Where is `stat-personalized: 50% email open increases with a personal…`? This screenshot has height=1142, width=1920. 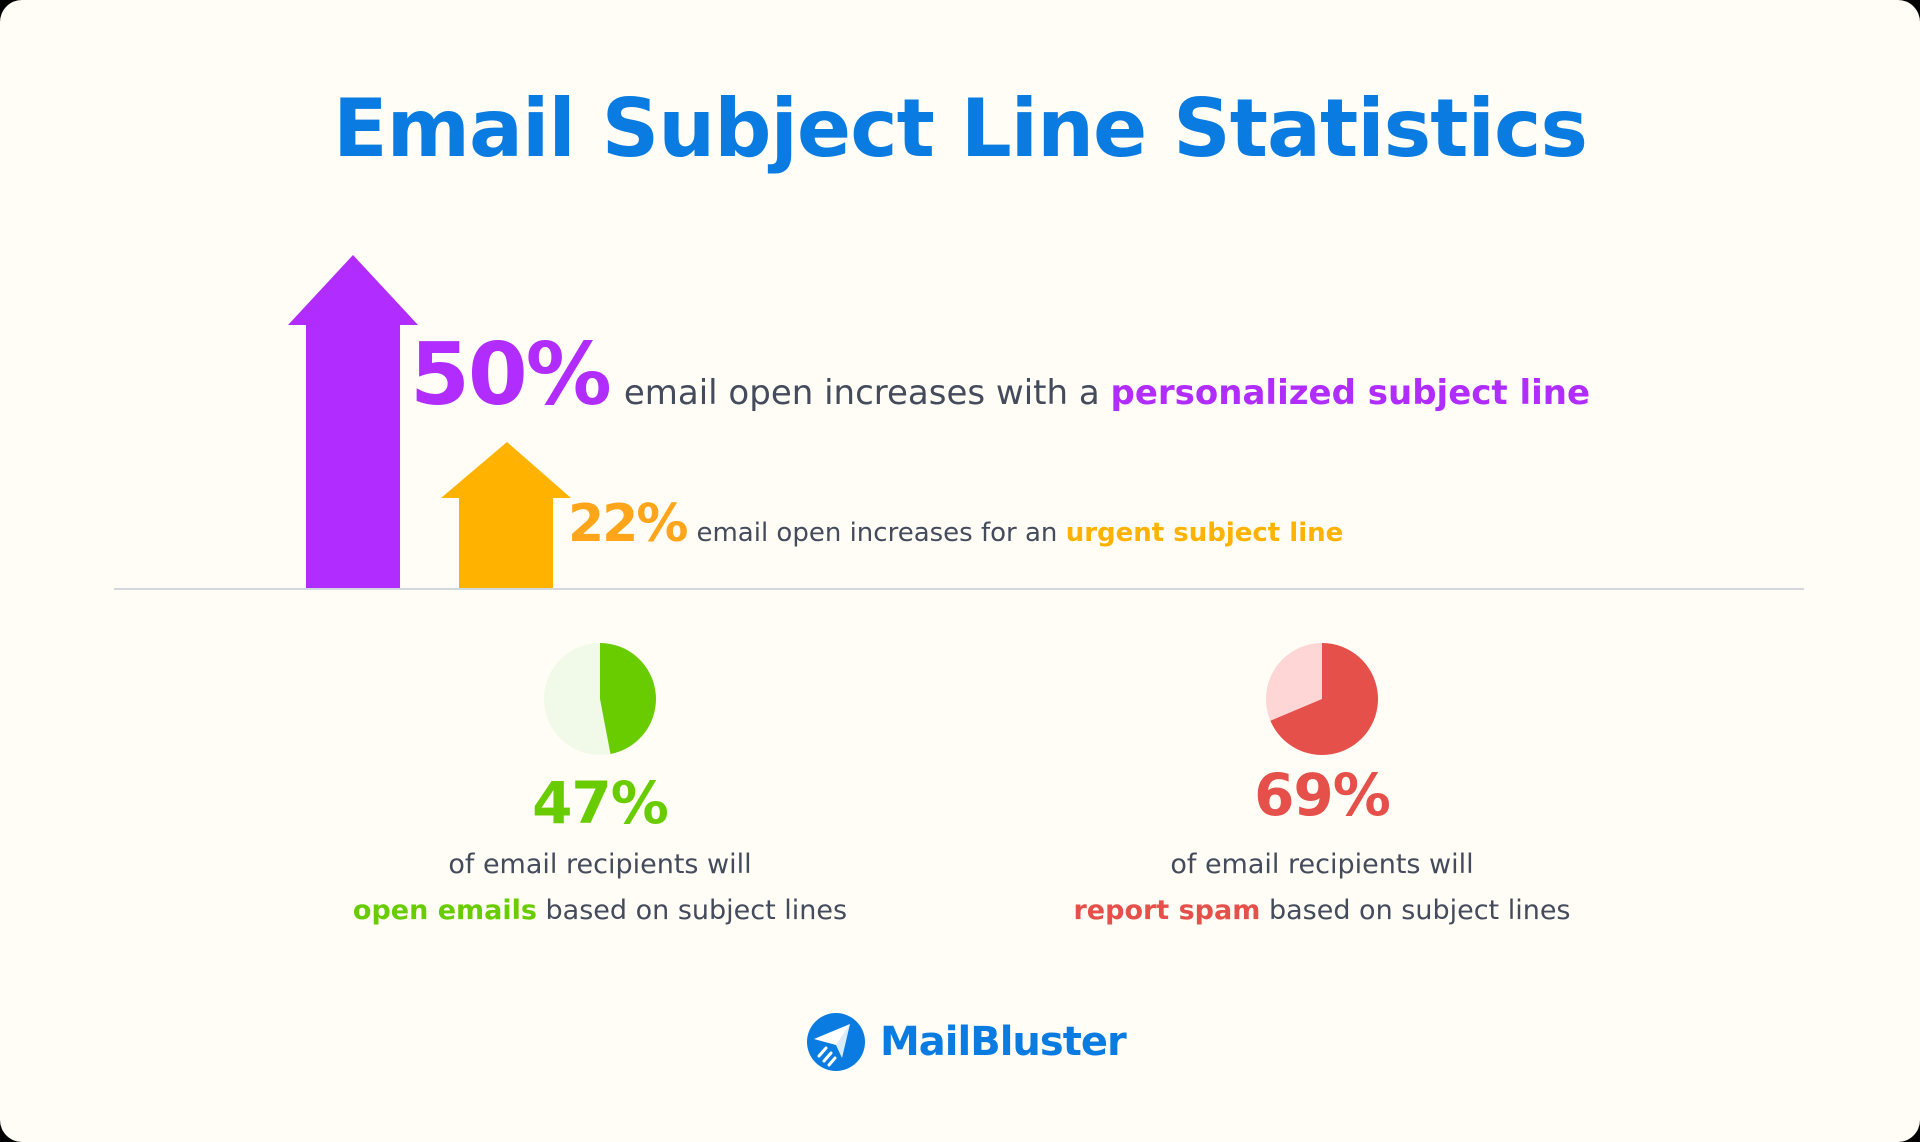 stat-personalized: 50% email open increases with a personal… is located at coordinates (1000, 375).